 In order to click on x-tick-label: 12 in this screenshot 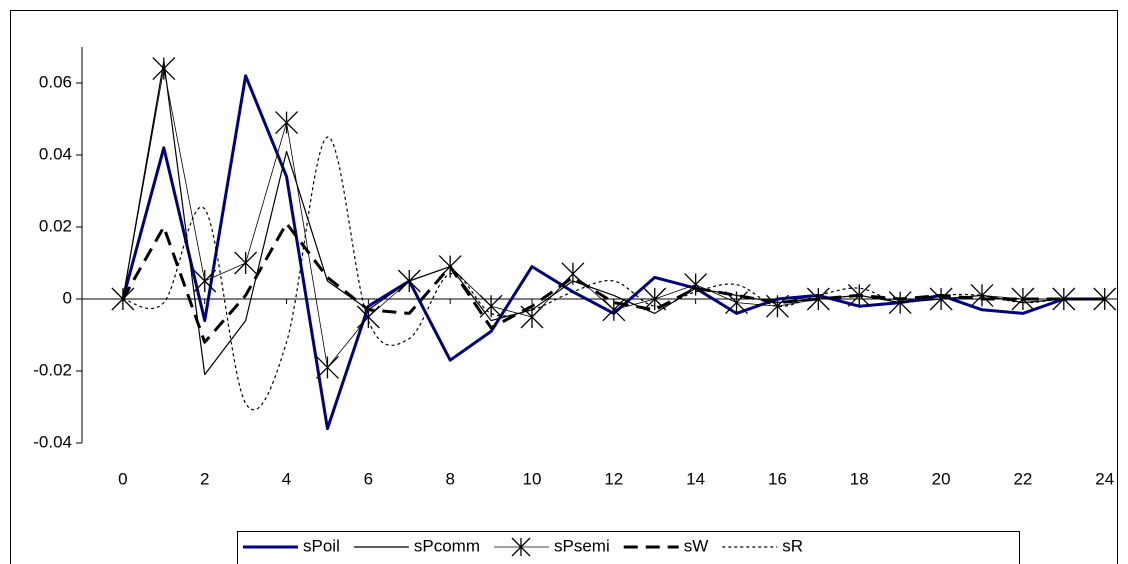, I will do `click(613, 478)`.